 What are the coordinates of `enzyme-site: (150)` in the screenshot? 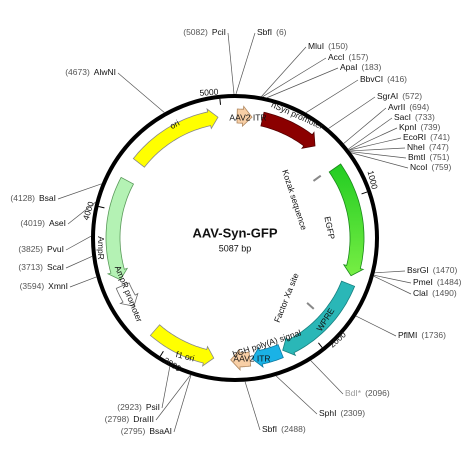 It's located at (338, 46).